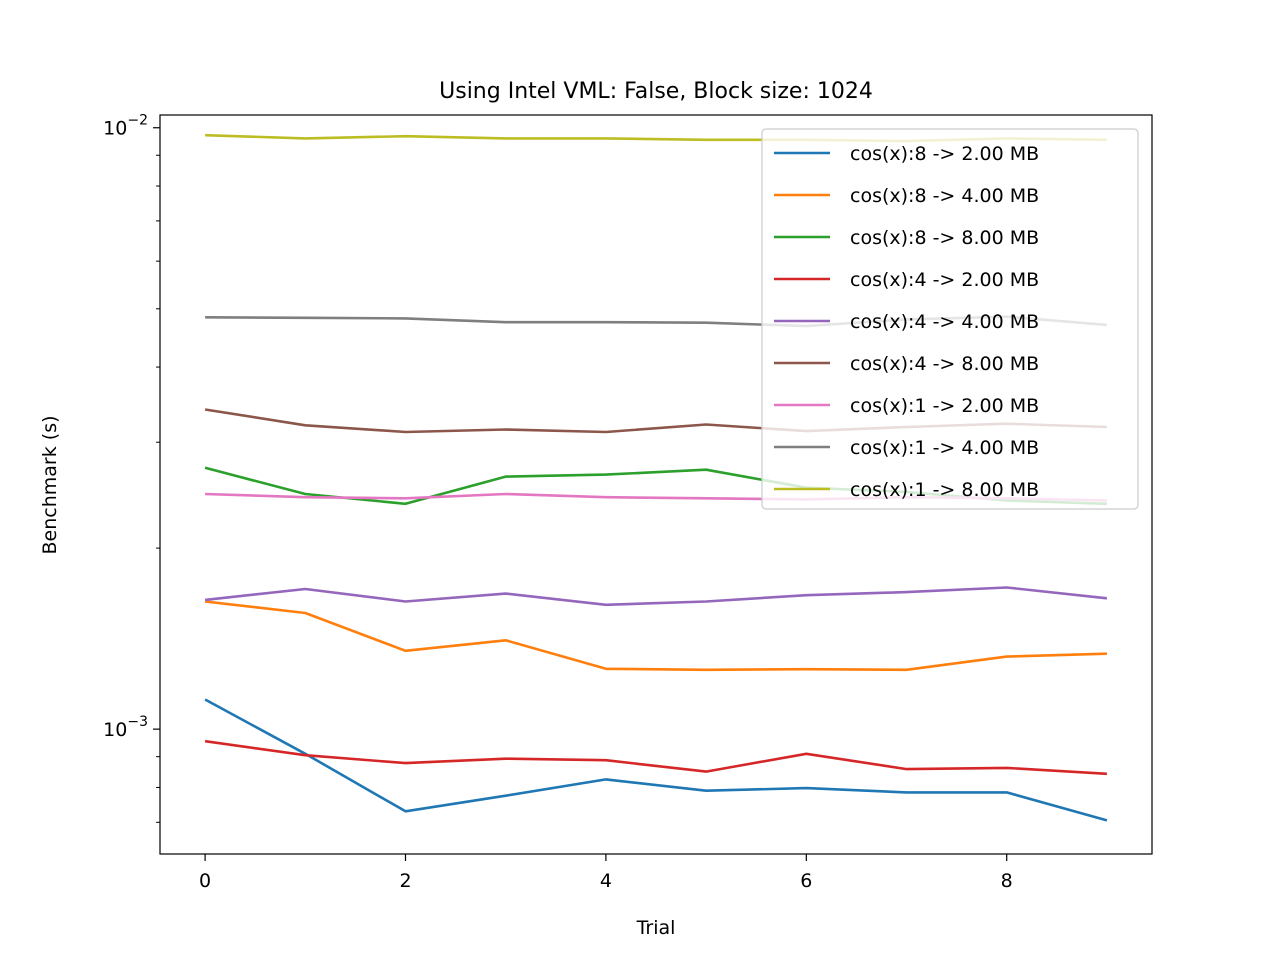 This screenshot has height=960, width=1280. Describe the element at coordinates (1007, 881) in the screenshot. I see `x-tick-label: 8` at that location.